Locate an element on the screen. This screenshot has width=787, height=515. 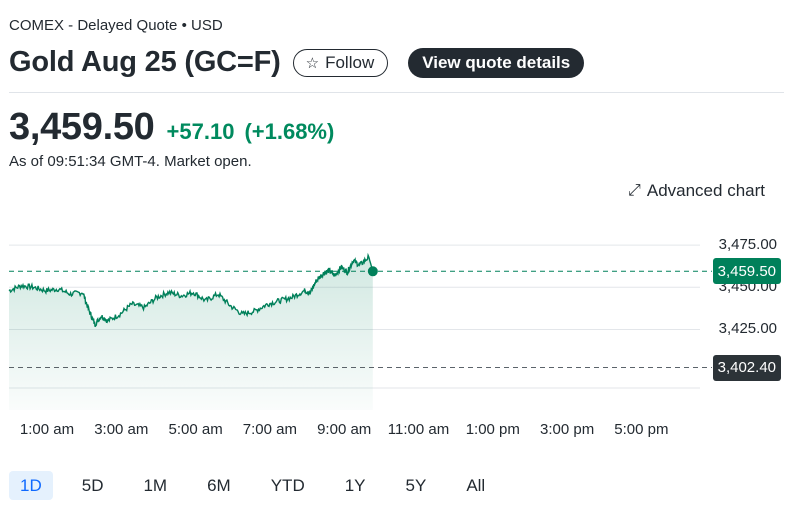
follow-button: ☆ Follow is located at coordinates (340, 62).